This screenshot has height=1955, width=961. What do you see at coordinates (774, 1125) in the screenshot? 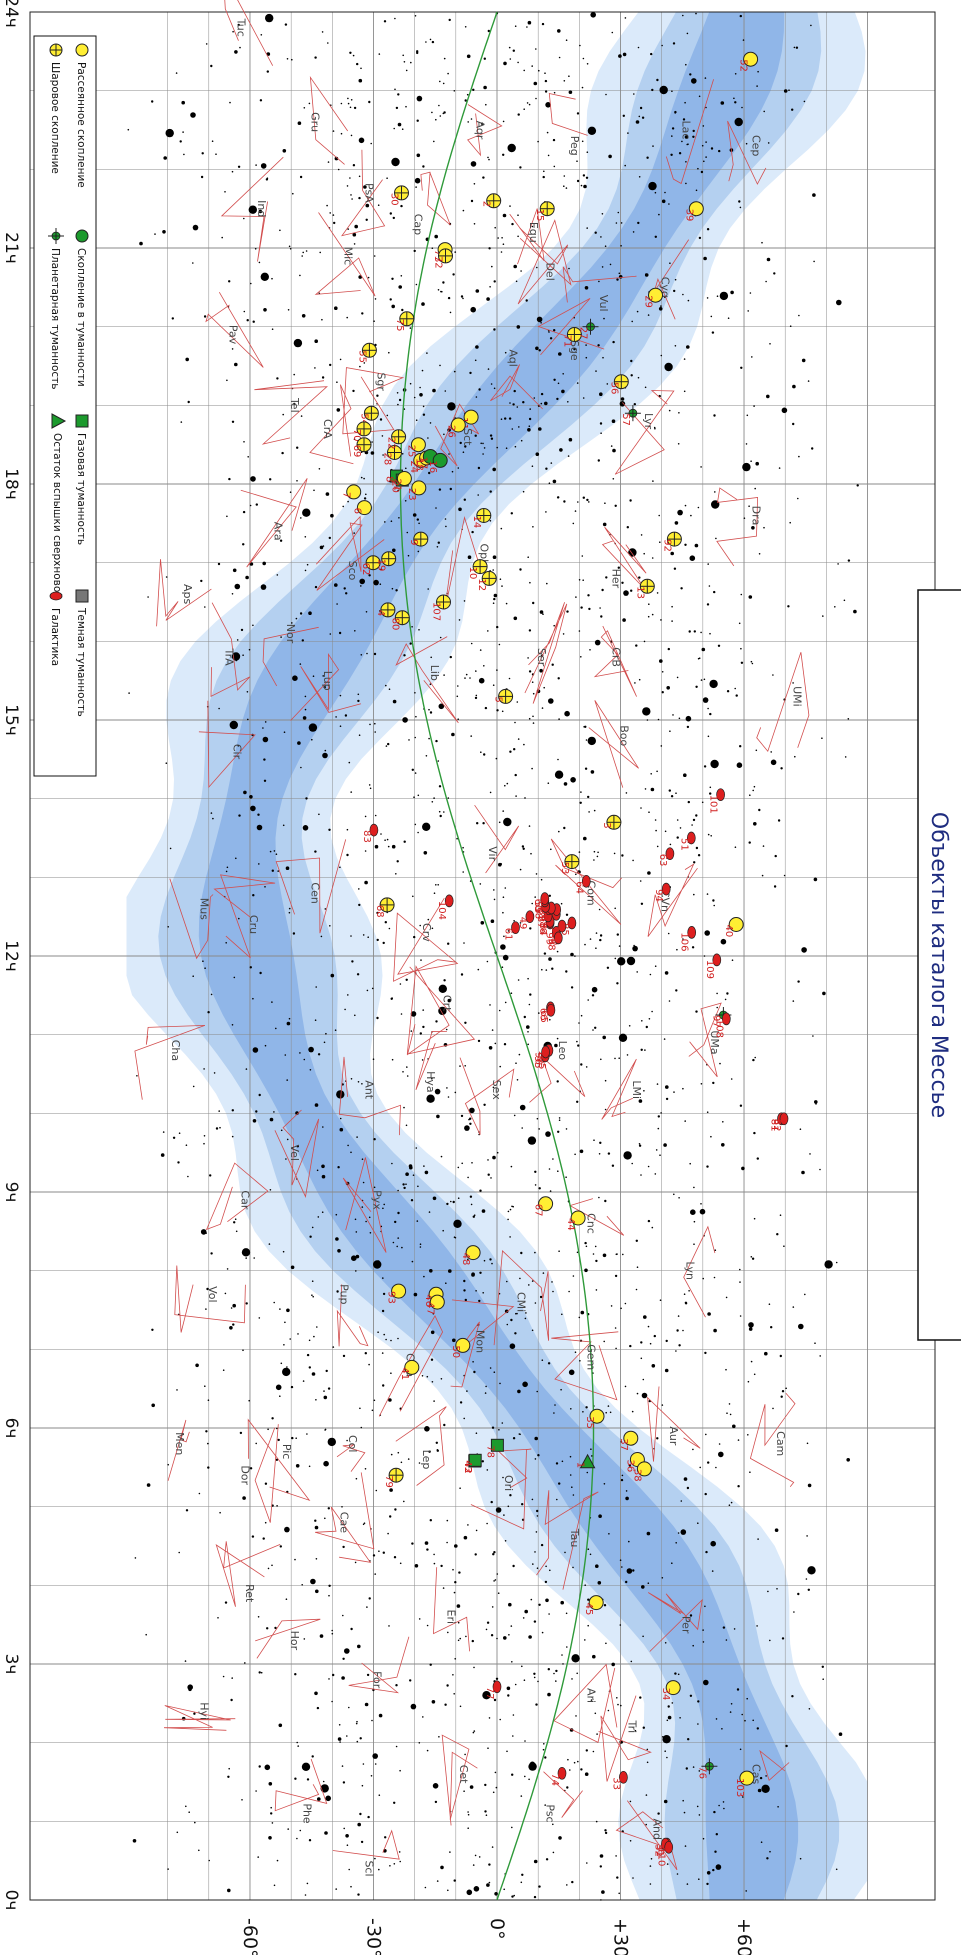
I see `messier-label: 81` at bounding box center [774, 1125].